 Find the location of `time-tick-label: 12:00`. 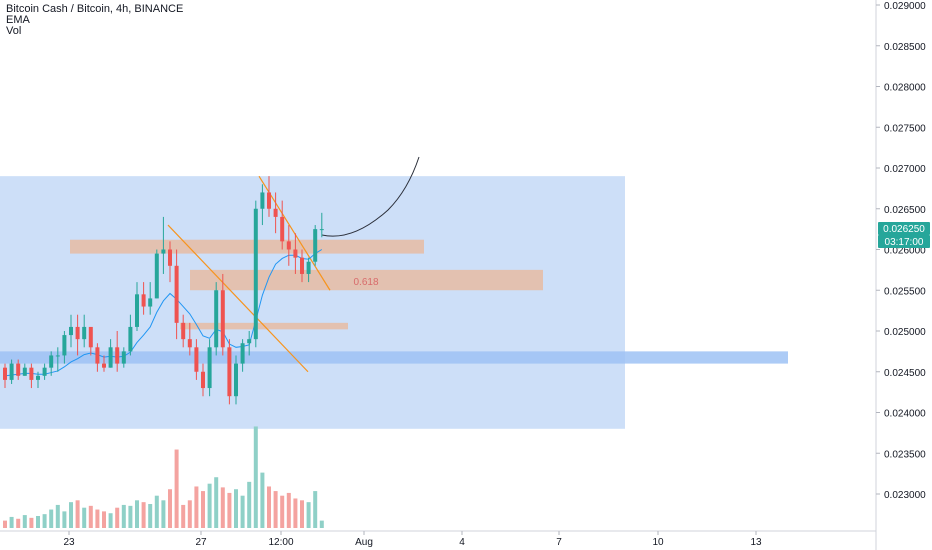

time-tick-label: 12:00 is located at coordinates (280, 542).